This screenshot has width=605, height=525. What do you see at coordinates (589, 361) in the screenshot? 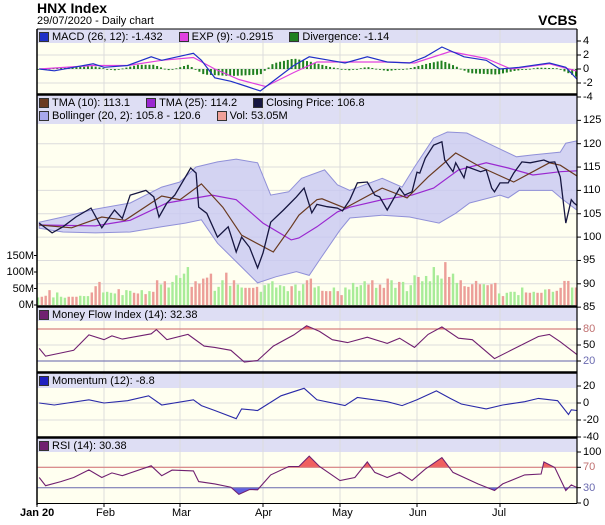
I see `mfi-tick-label: 20` at bounding box center [589, 361].